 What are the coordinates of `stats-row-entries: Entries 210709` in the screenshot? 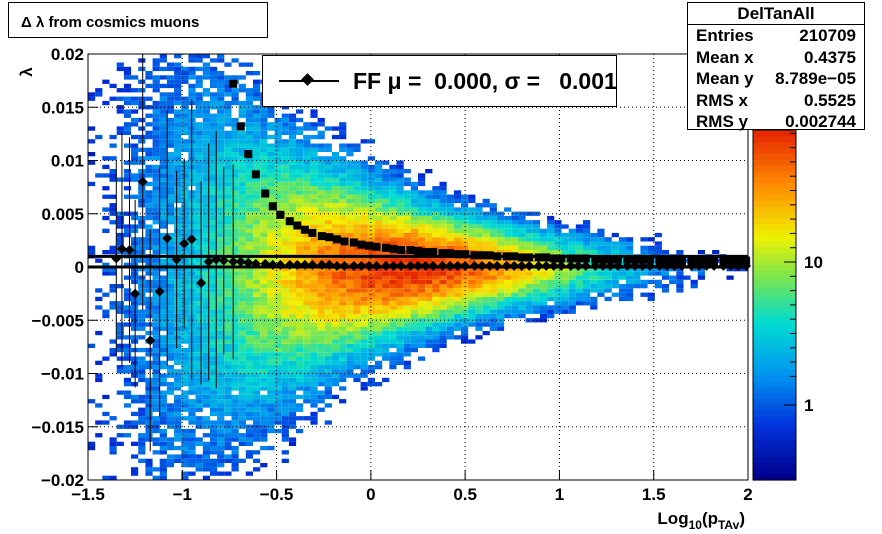 It's located at (776, 35).